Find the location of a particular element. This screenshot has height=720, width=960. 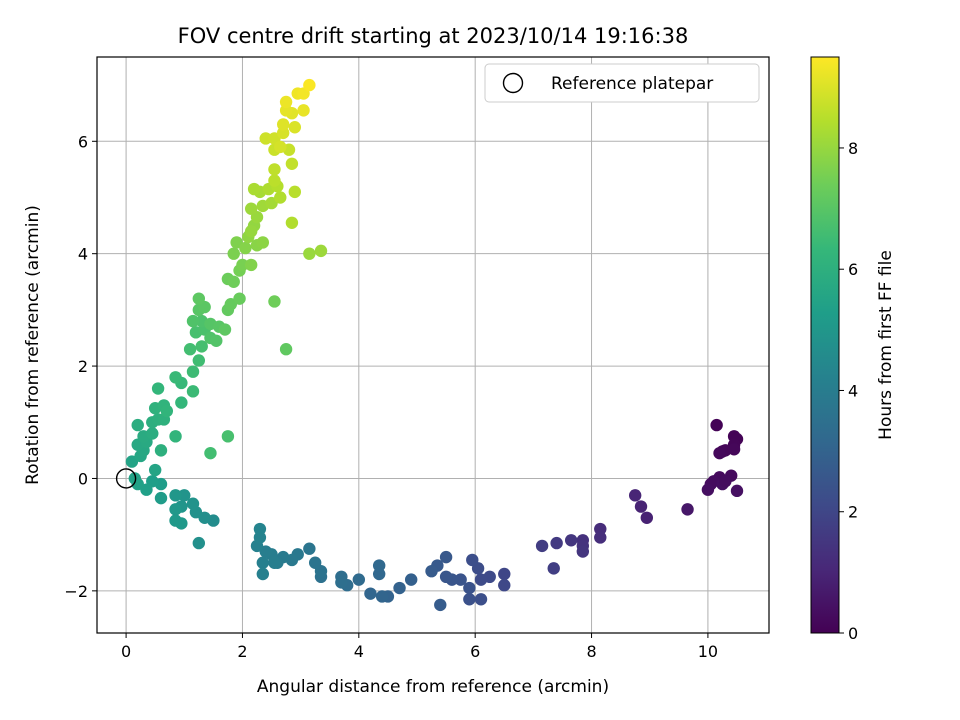

x-tick-label: 2 is located at coordinates (242, 651).